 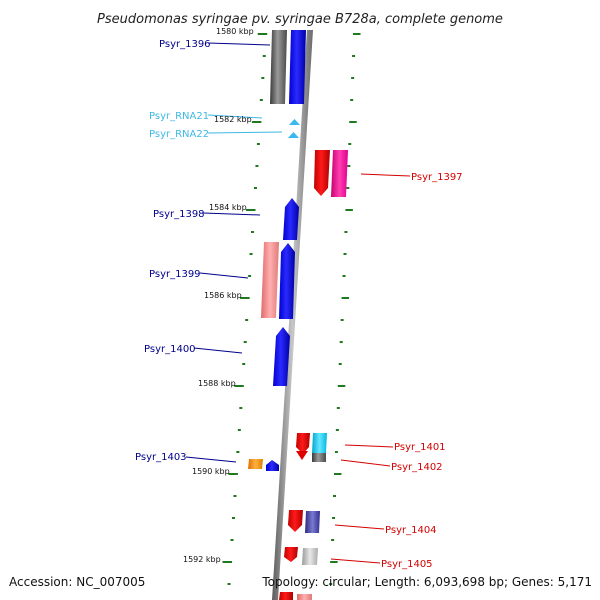 What do you see at coordinates (211, 471) in the screenshot?
I see `scale-label-1590: 1590 kbp` at bounding box center [211, 471].